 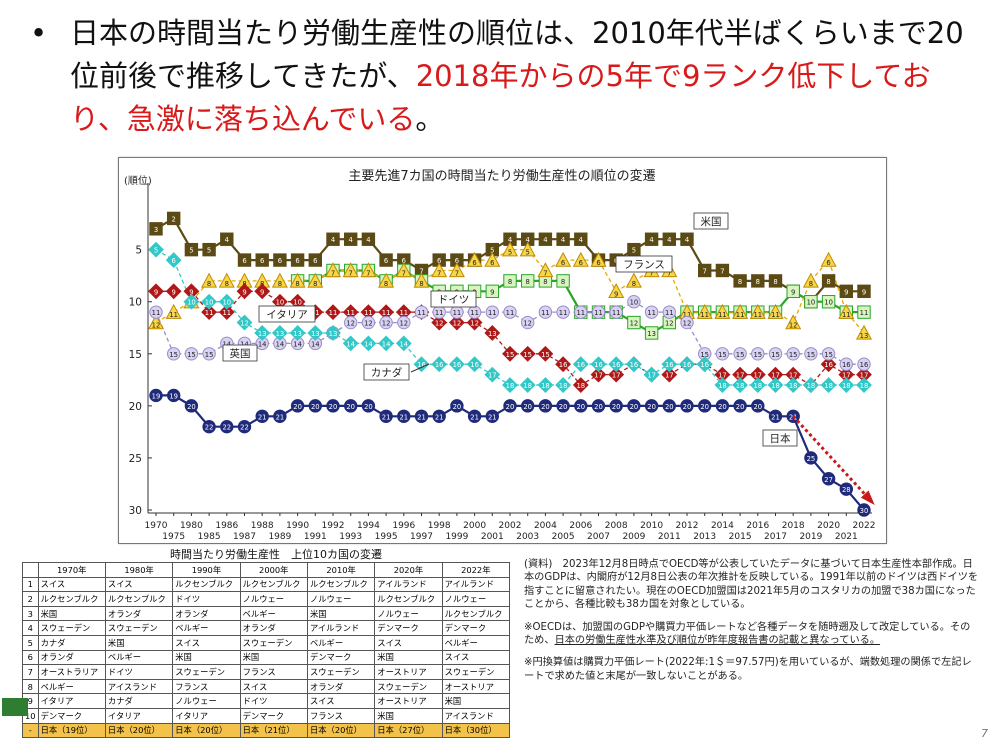 What do you see at coordinates (15, 707) in the screenshot?
I see `slide-tab` at bounding box center [15, 707].